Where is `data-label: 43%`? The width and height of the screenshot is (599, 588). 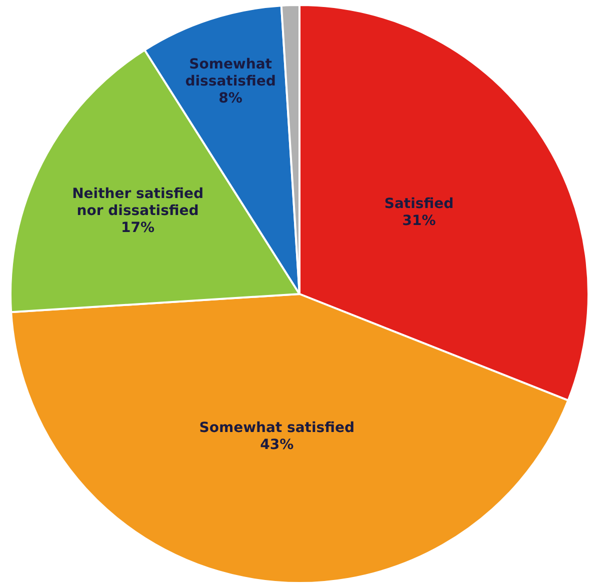
data-label: 43% is located at coordinates (277, 444).